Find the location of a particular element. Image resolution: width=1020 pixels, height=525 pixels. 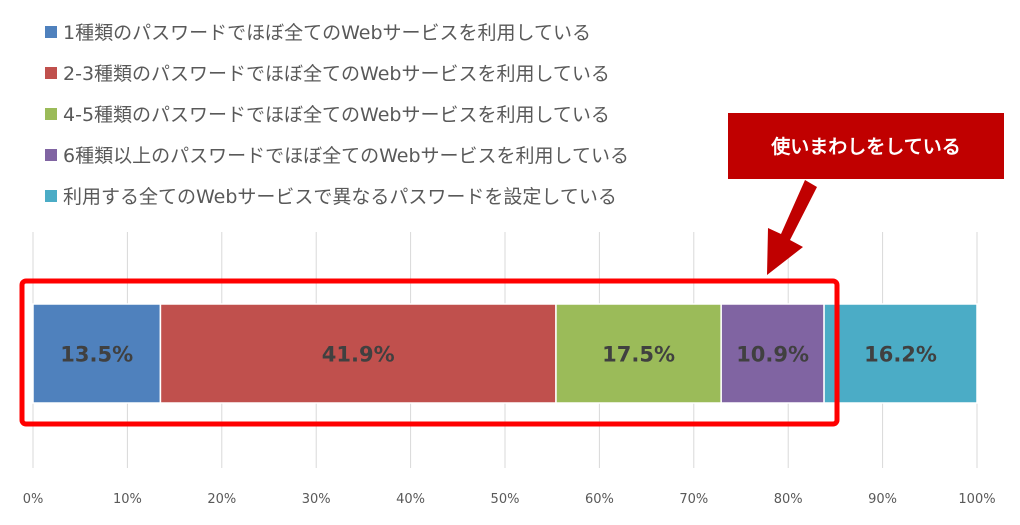

data-label: 16.2% is located at coordinates (900, 355).